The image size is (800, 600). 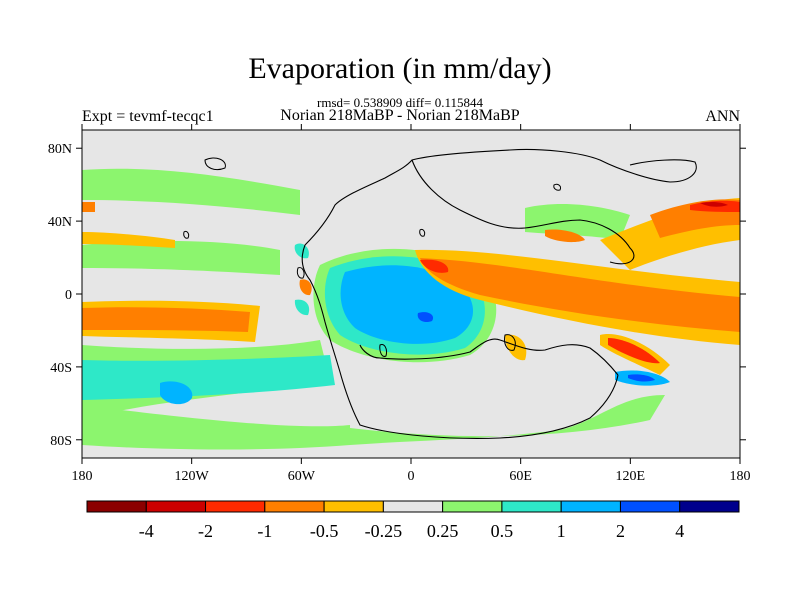 What do you see at coordinates (60, 222) in the screenshot?
I see `lat-tick-label: 40N` at bounding box center [60, 222].